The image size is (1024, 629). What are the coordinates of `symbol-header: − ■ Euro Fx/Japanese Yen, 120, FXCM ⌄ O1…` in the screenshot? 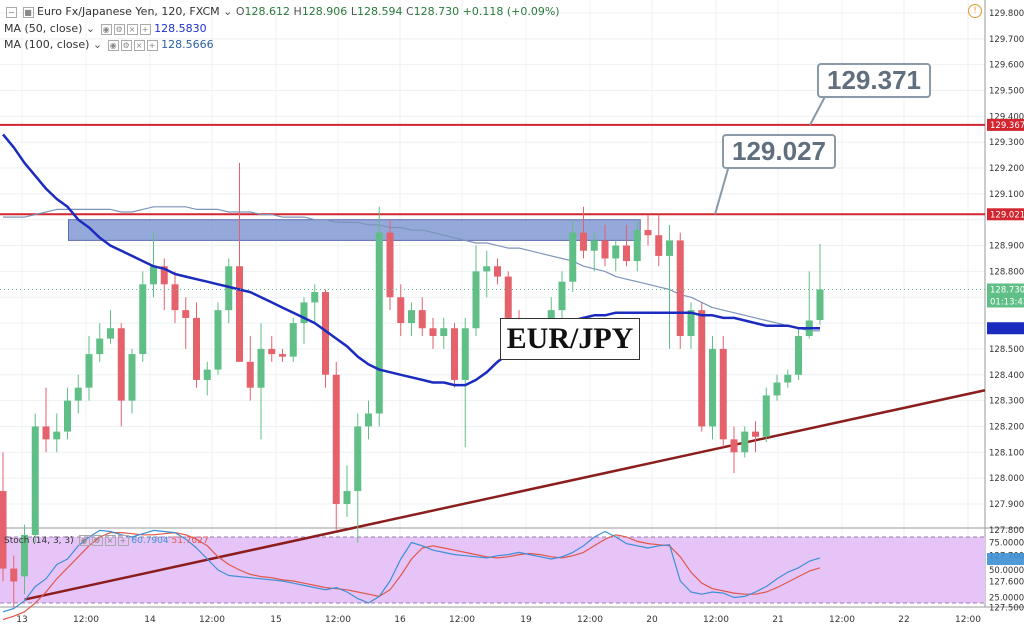 It's located at (282, 11).